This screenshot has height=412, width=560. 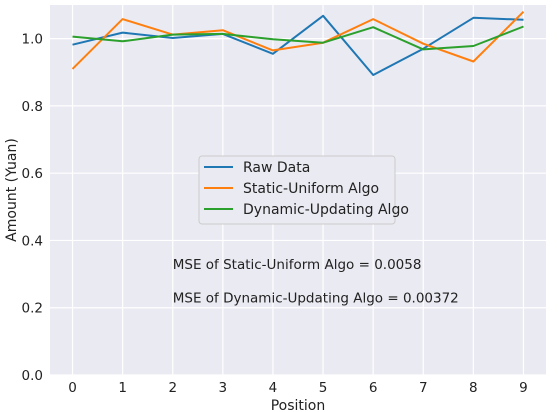 What do you see at coordinates (32, 107) in the screenshot?
I see `y-tick-label: 0.8` at bounding box center [32, 107].